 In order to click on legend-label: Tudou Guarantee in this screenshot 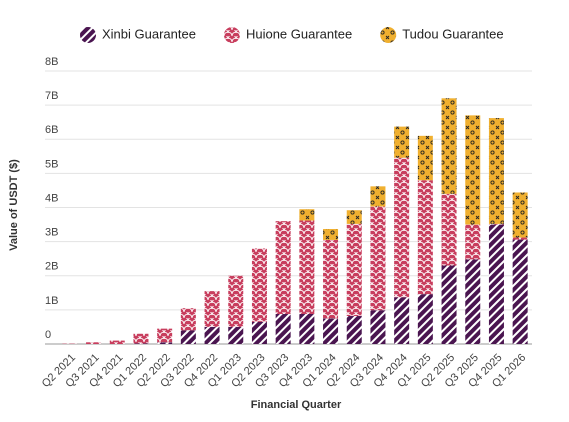, I will do `click(452, 33)`.